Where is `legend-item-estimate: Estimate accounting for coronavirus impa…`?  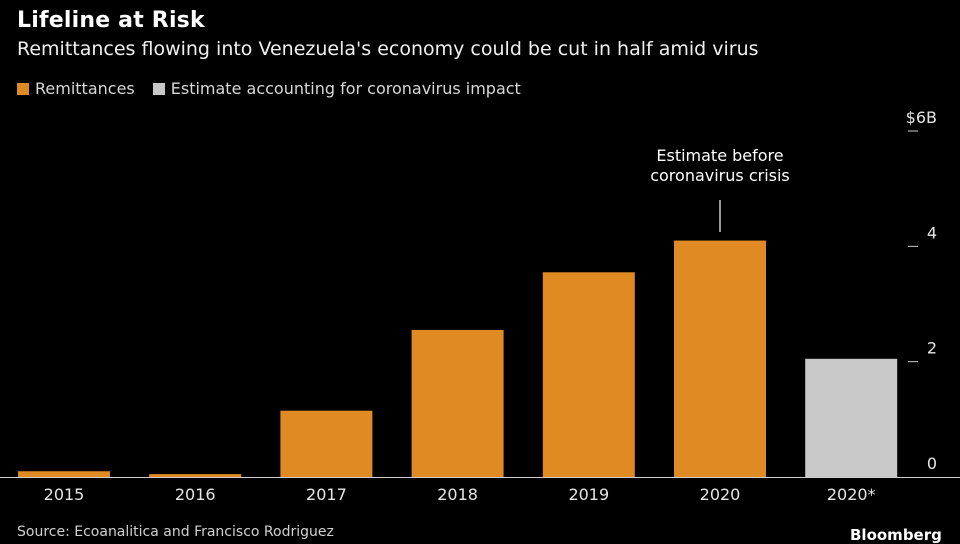
legend-item-estimate: Estimate accounting for coronavirus impa… is located at coordinates (336, 88).